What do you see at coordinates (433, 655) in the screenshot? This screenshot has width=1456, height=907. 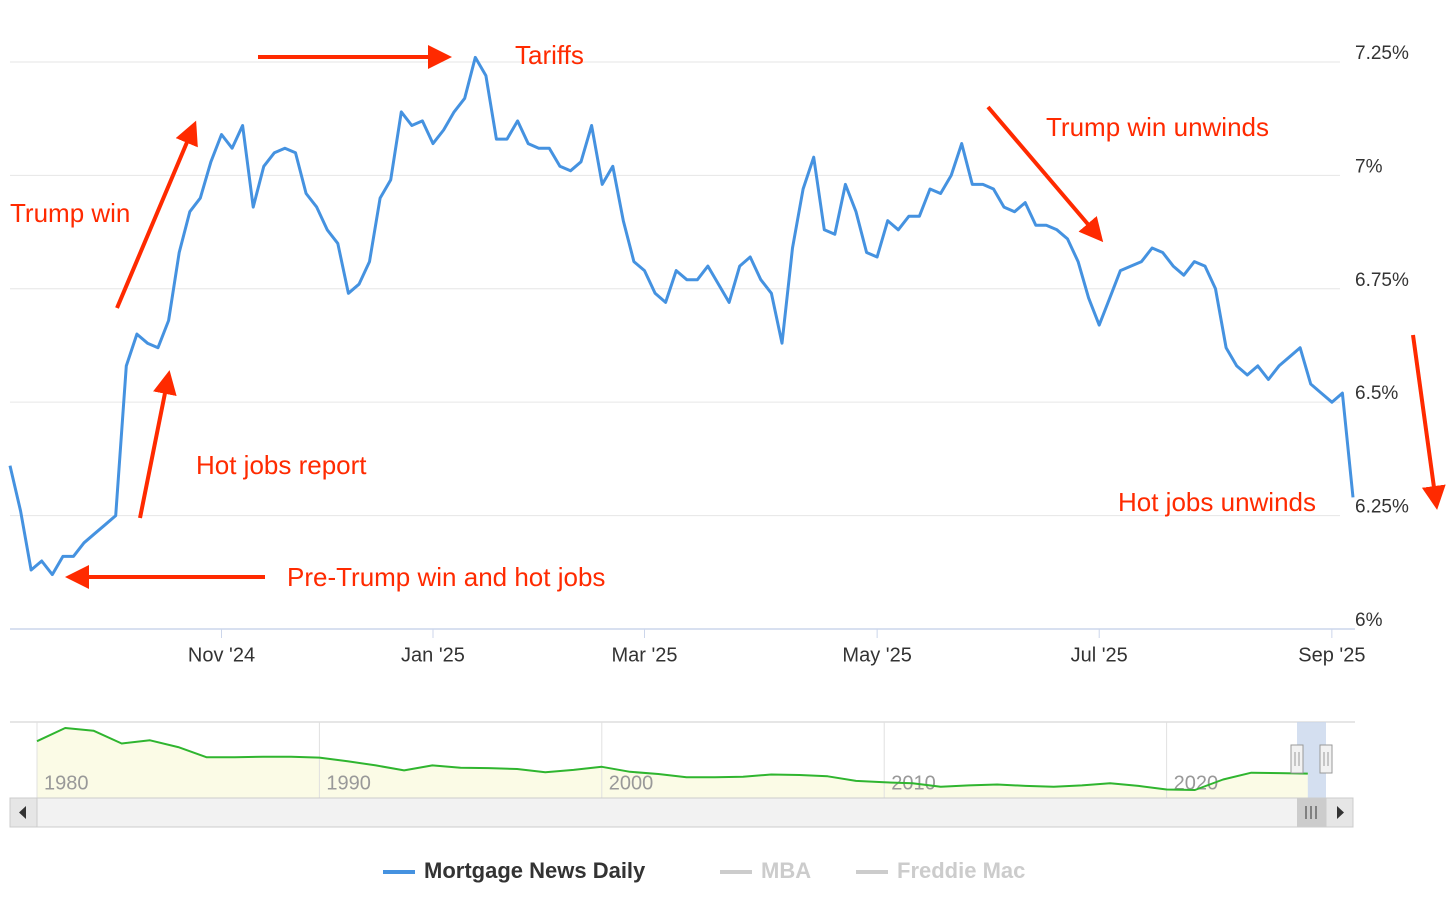 I see `x-tick-label: Jan '25` at bounding box center [433, 655].